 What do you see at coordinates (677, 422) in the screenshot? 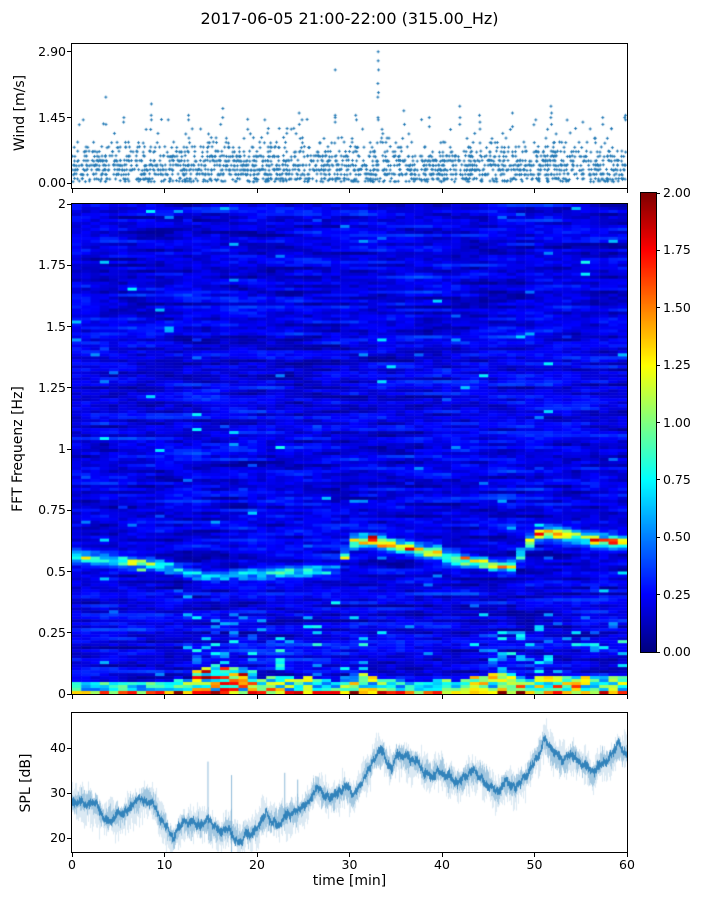
I see `tick-label: 1.00` at bounding box center [677, 422].